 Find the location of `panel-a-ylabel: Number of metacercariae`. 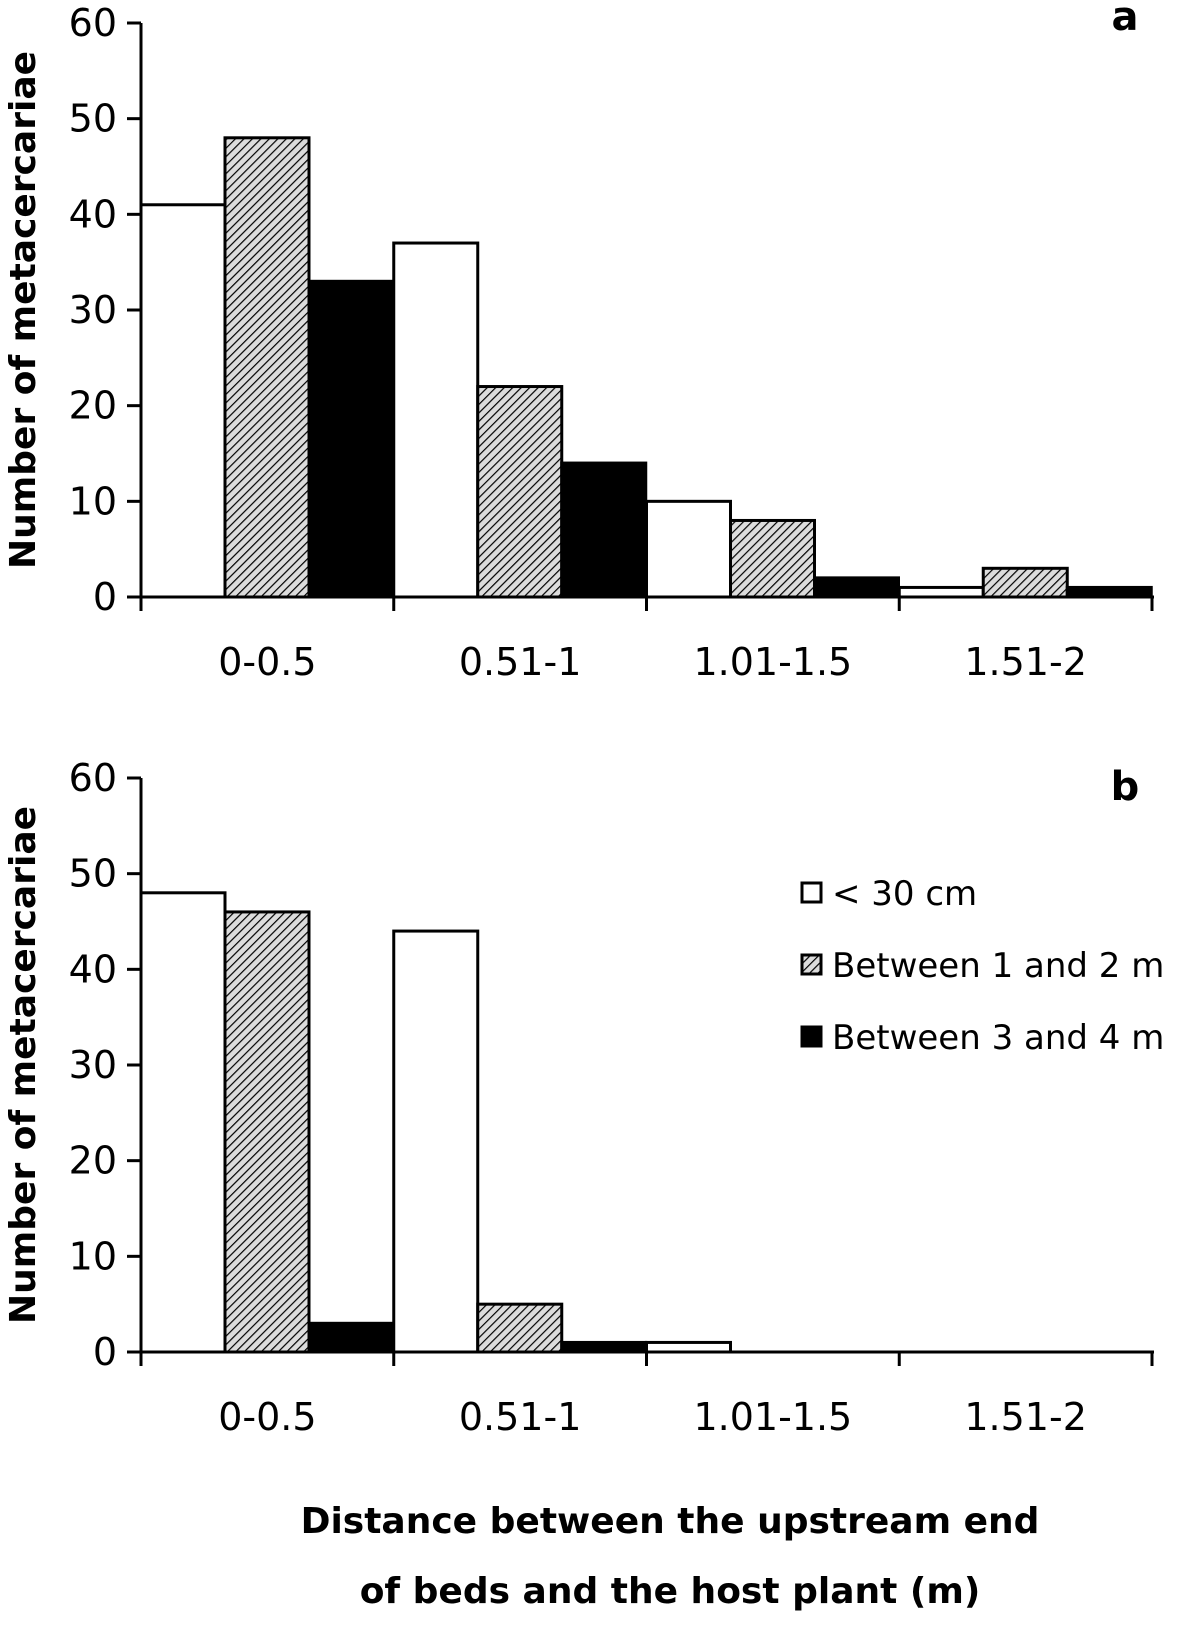

panel-a-ylabel: Number of metacercariae is located at coordinates (23, 310).